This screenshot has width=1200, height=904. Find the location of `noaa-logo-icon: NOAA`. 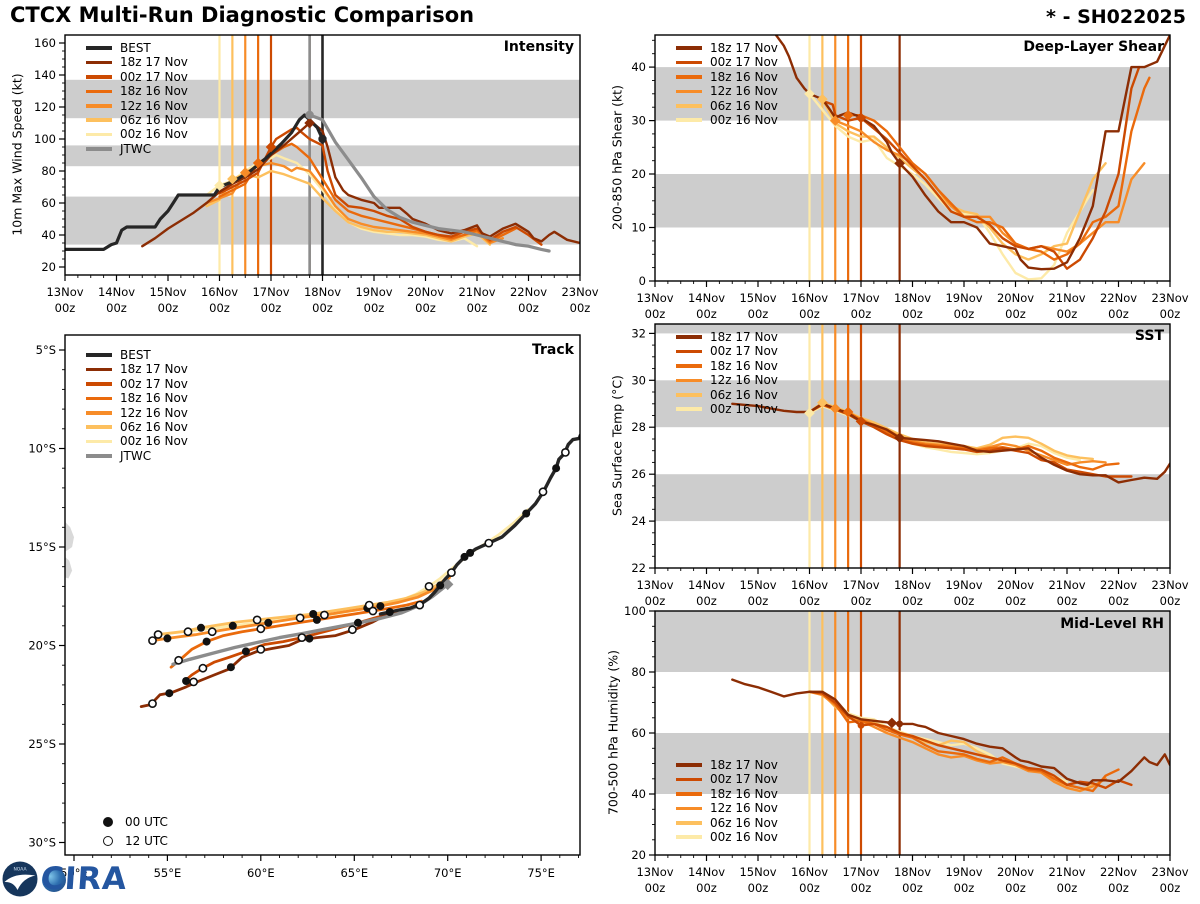

noaa-logo-icon: NOAA is located at coordinates (20, 879).